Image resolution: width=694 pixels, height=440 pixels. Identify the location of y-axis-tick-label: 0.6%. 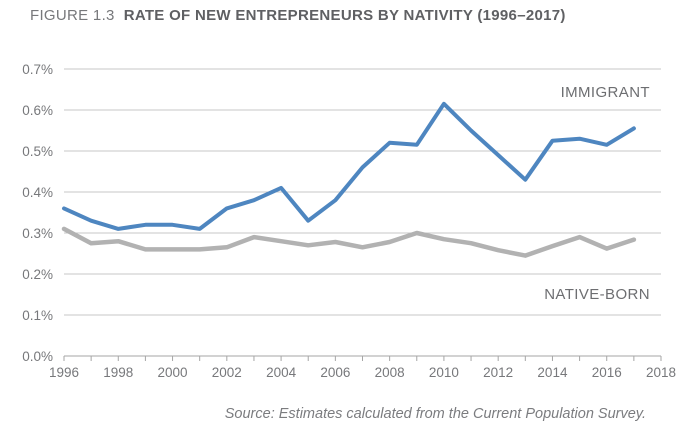
(37, 110).